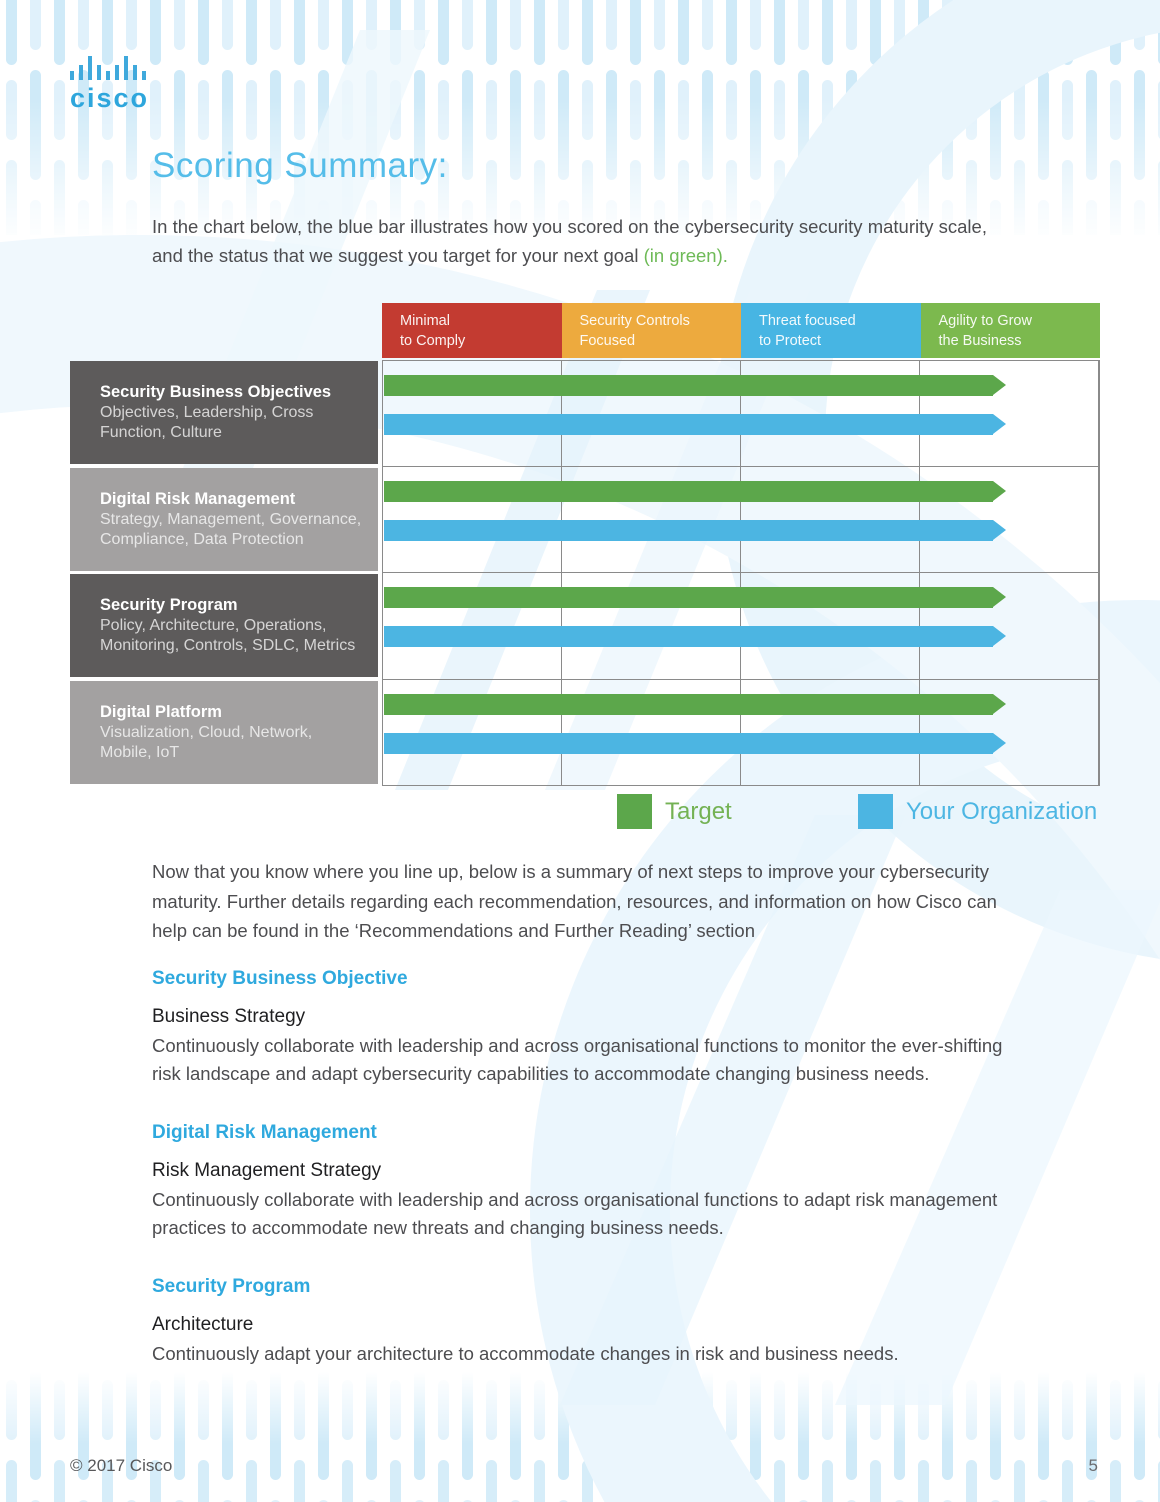 The image size is (1160, 1502). What do you see at coordinates (280, 978) in the screenshot?
I see `section-heading: Security Business Objective` at bounding box center [280, 978].